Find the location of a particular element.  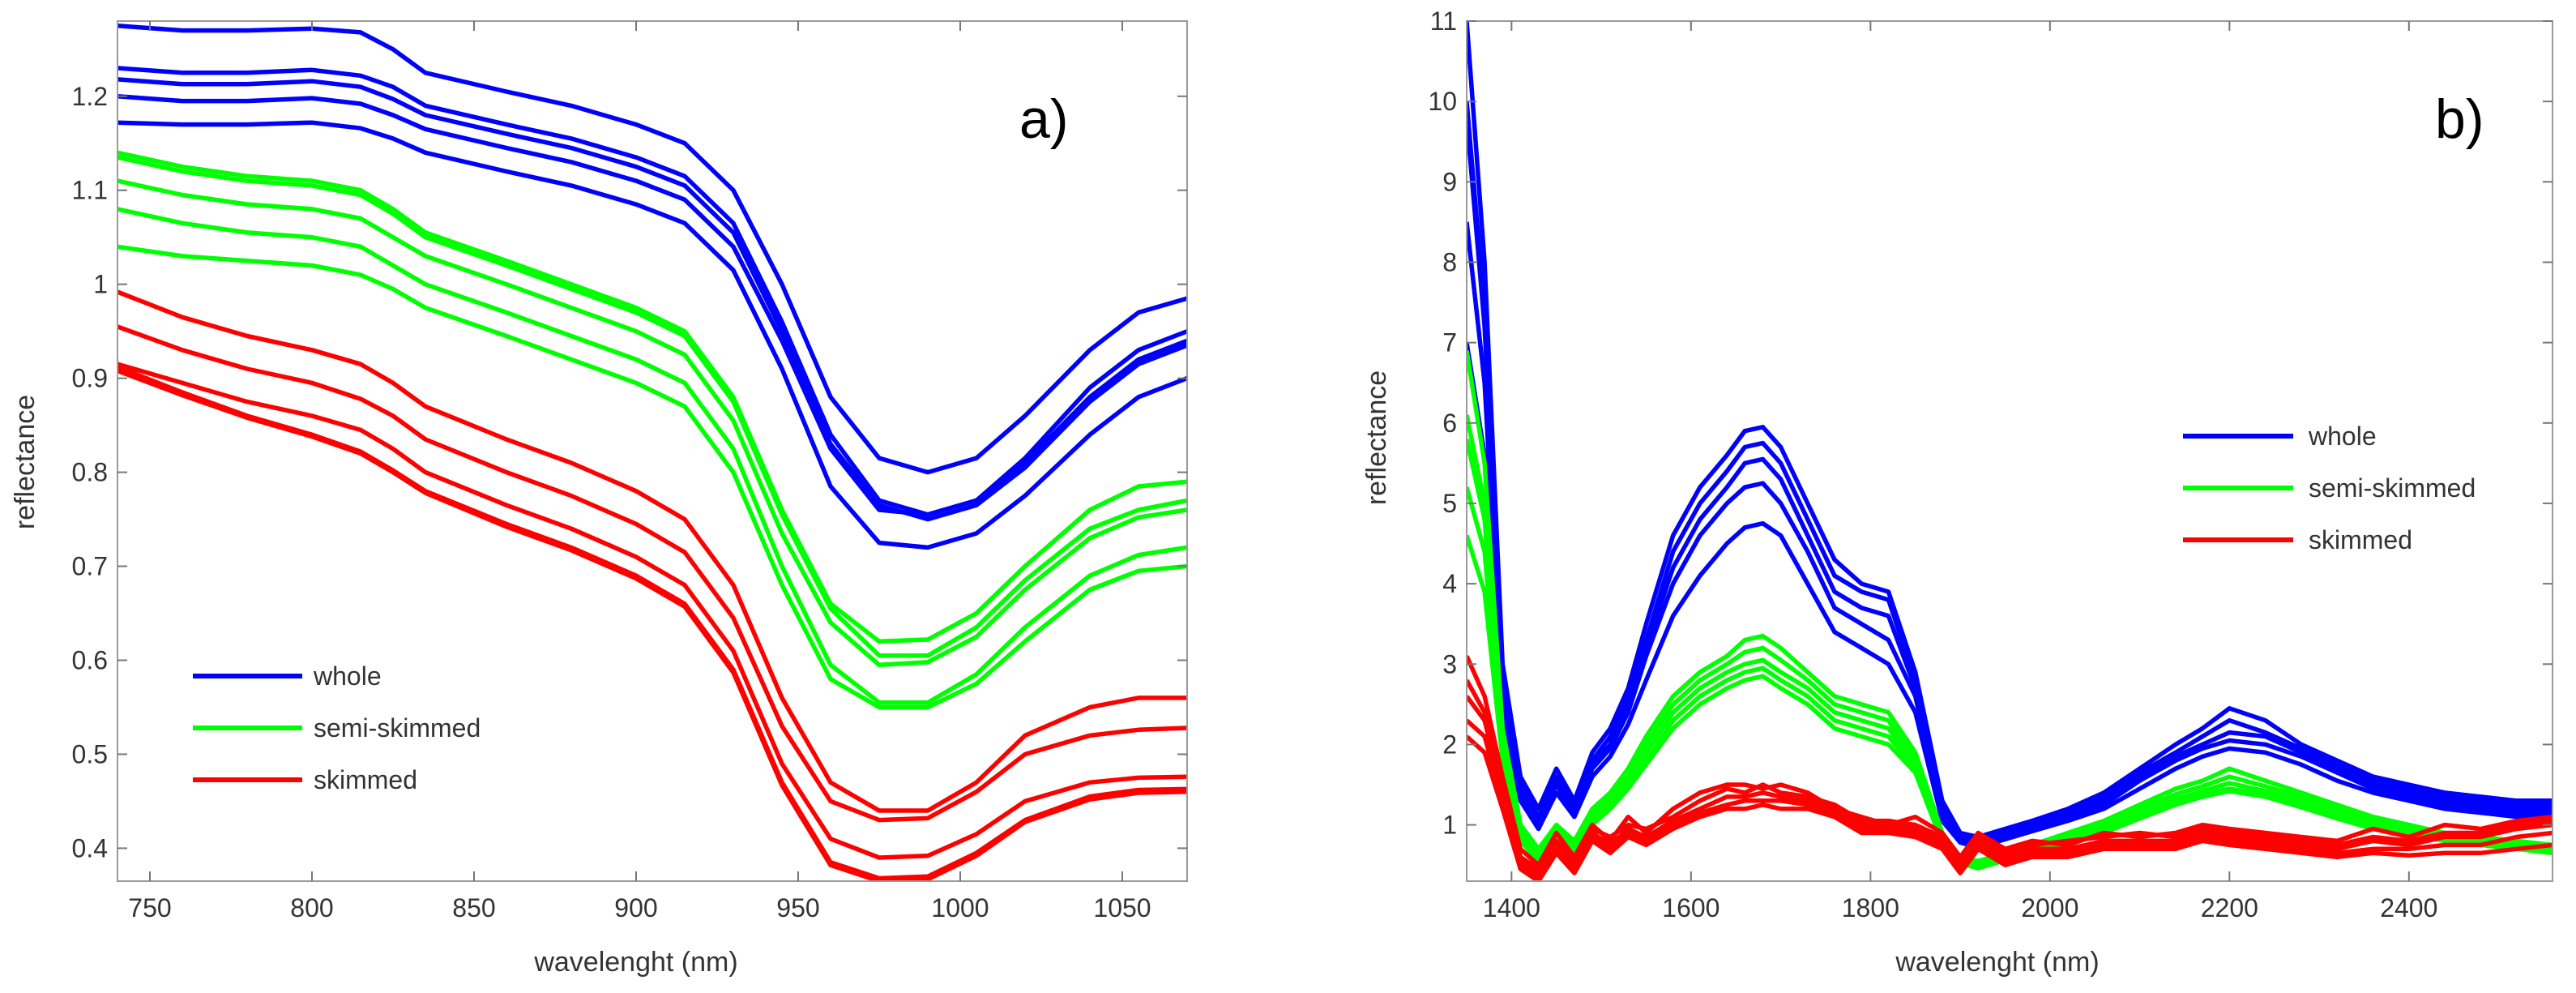

panel-b-xlabel: wavelenght (nm) is located at coordinates (1997, 962).